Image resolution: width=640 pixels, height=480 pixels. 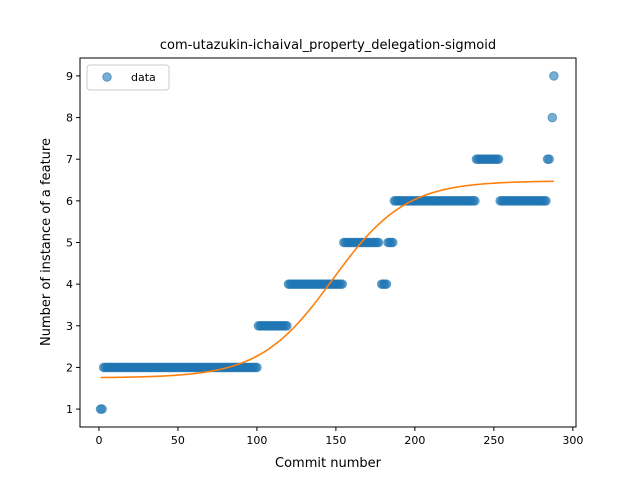 What do you see at coordinates (69, 367) in the screenshot?
I see `y-tick-label: 2` at bounding box center [69, 367].